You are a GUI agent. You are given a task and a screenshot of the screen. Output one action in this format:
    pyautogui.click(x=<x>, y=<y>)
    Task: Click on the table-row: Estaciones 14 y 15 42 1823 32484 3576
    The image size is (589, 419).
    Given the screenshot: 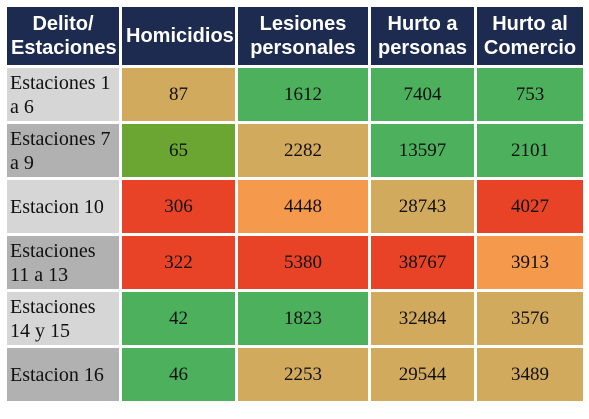 What is the action you would take?
    pyautogui.click(x=295, y=318)
    